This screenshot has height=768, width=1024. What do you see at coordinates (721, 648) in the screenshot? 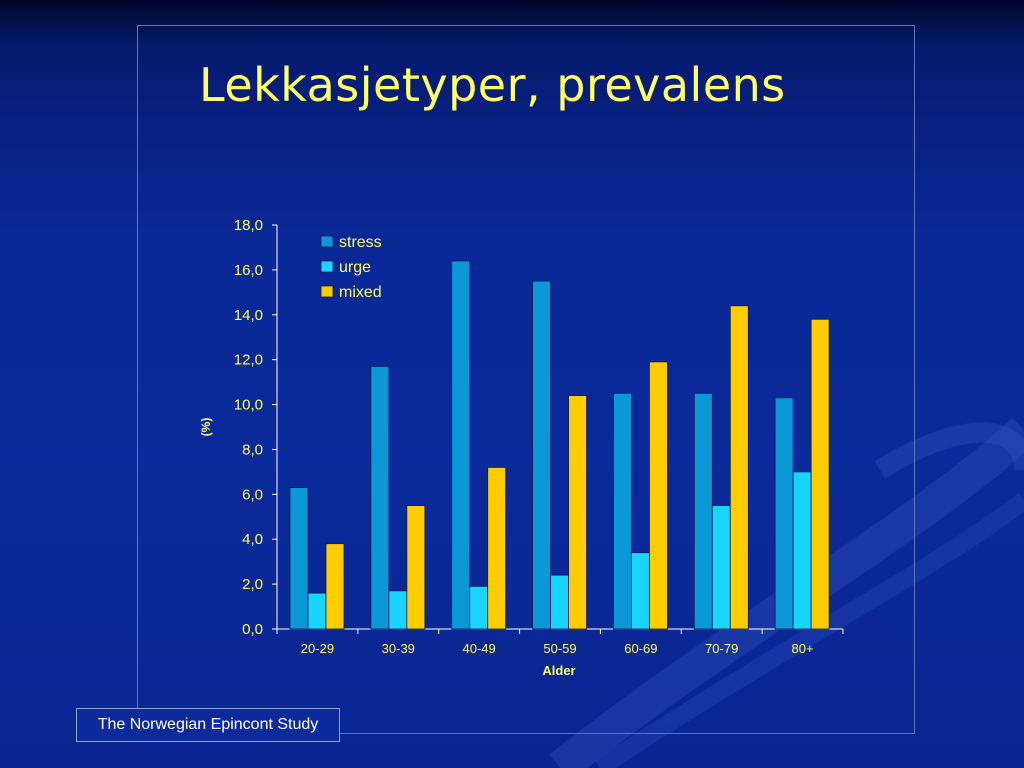
I see `x-tick-label: 70-79` at bounding box center [721, 648].